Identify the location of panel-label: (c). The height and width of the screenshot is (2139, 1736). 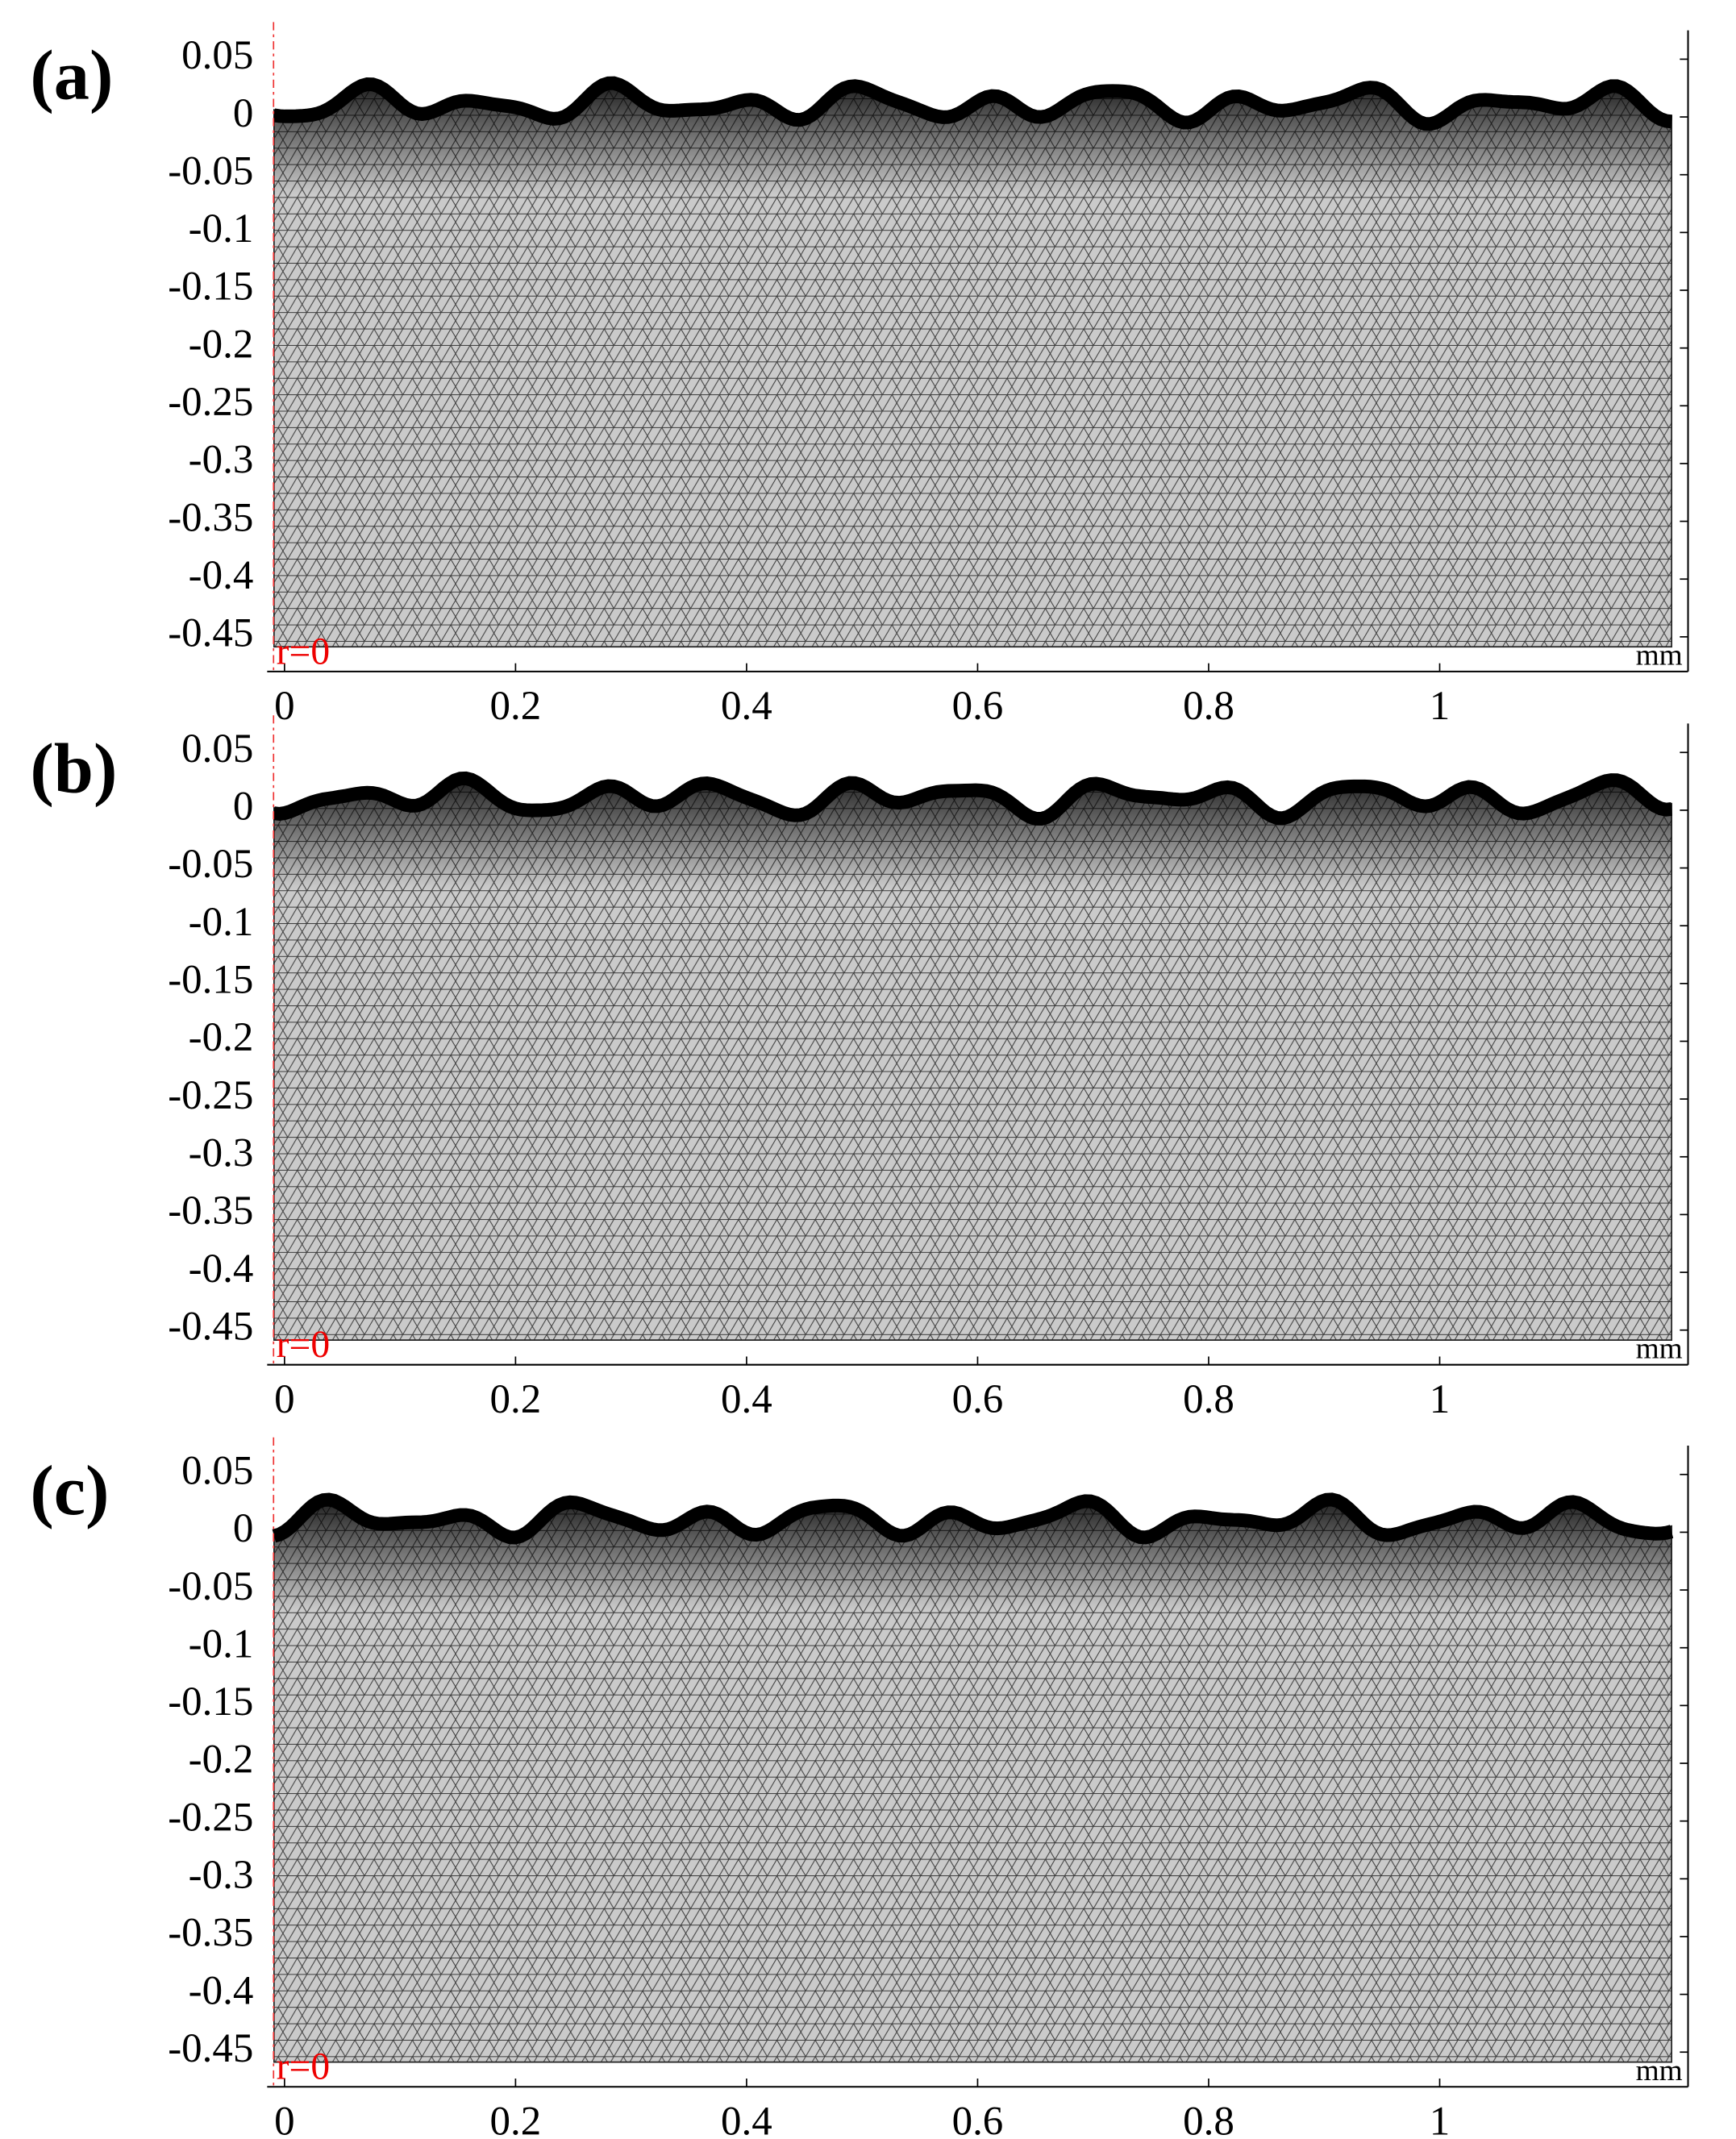
(69, 1490).